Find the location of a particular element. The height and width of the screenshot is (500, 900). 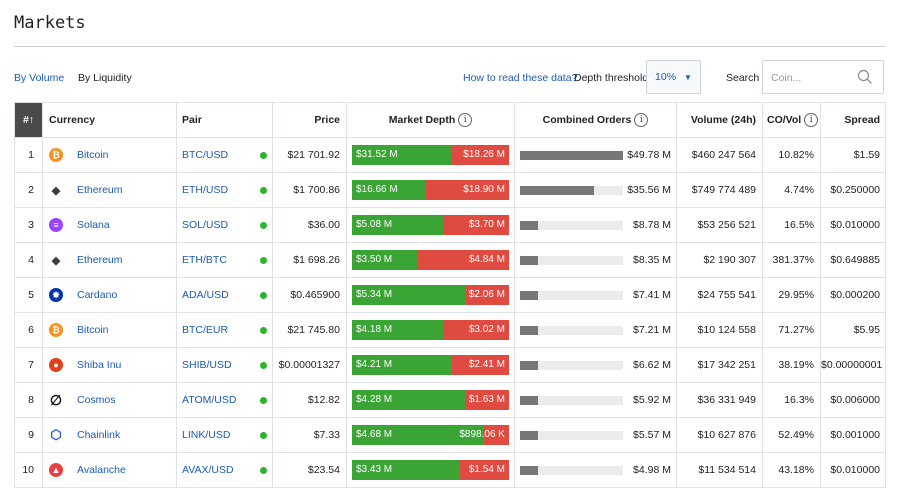

spread-header: Spread is located at coordinates (853, 120).